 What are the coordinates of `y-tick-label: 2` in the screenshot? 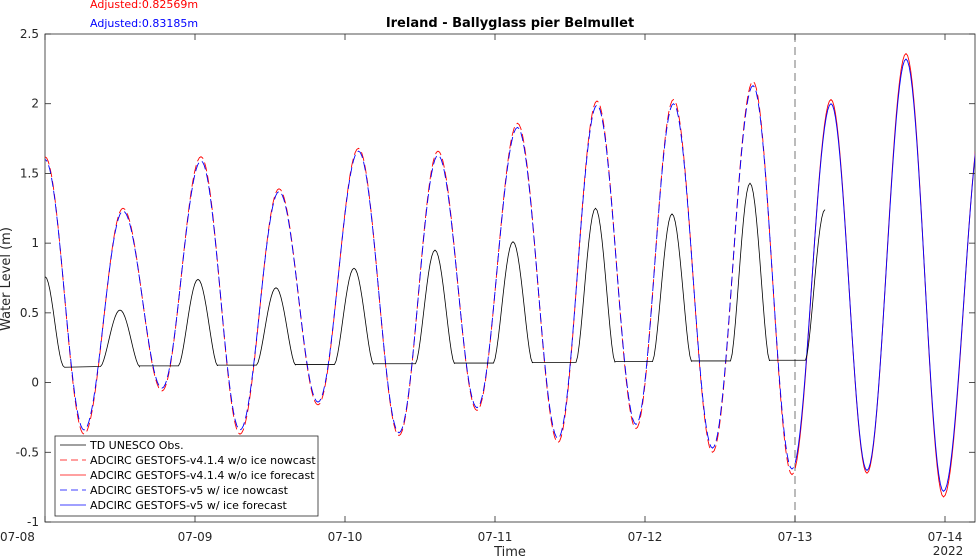 It's located at (35, 104).